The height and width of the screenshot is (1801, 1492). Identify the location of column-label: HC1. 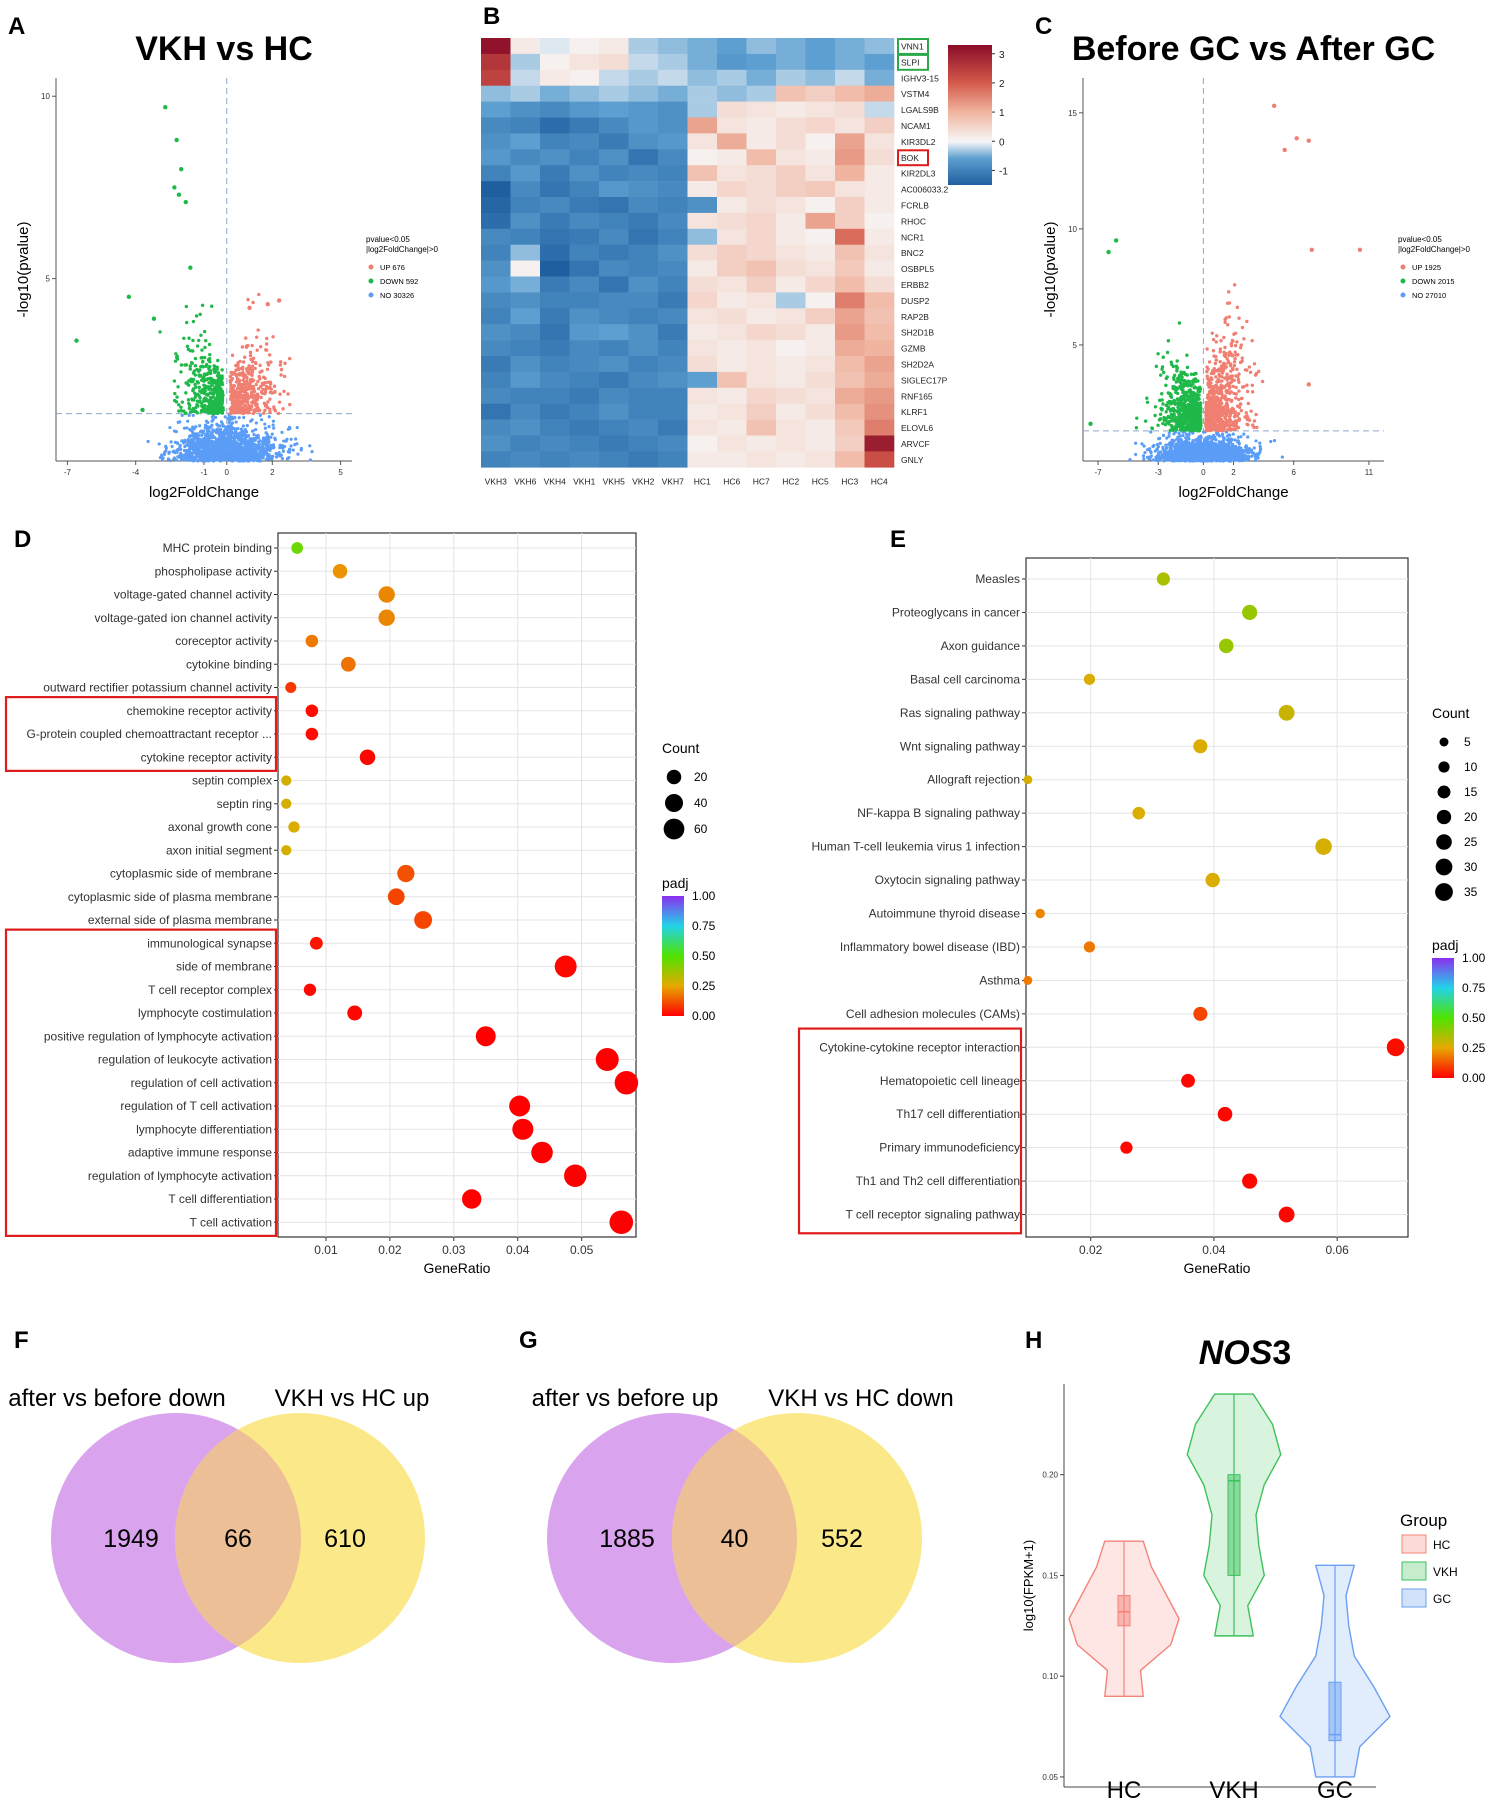
(702, 481).